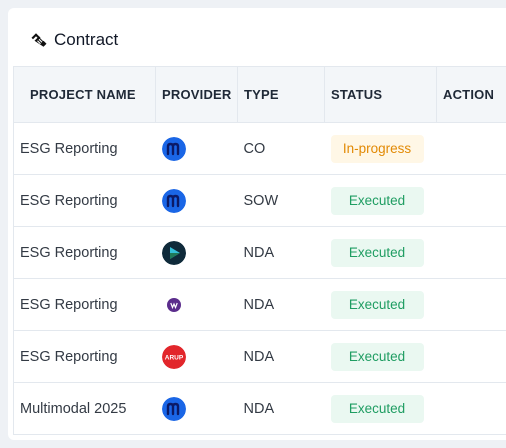 Image resolution: width=506 pixels, height=448 pixels. I want to click on table-row: ESG Reporting CO In-progress, so click(259, 148).